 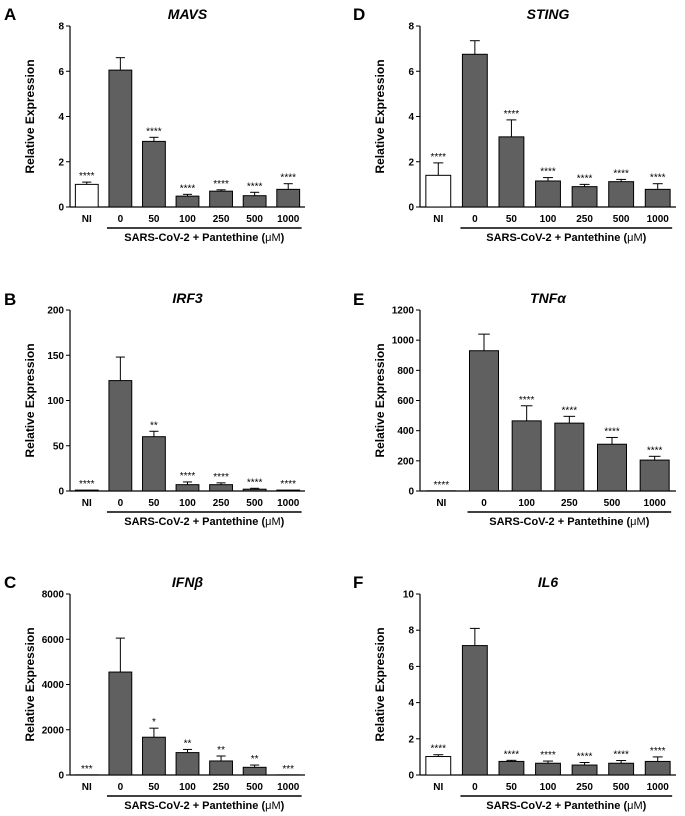 I want to click on group-label-prefix: SARS-CoV-2 + Pantethine (, so click(x=556, y=806).